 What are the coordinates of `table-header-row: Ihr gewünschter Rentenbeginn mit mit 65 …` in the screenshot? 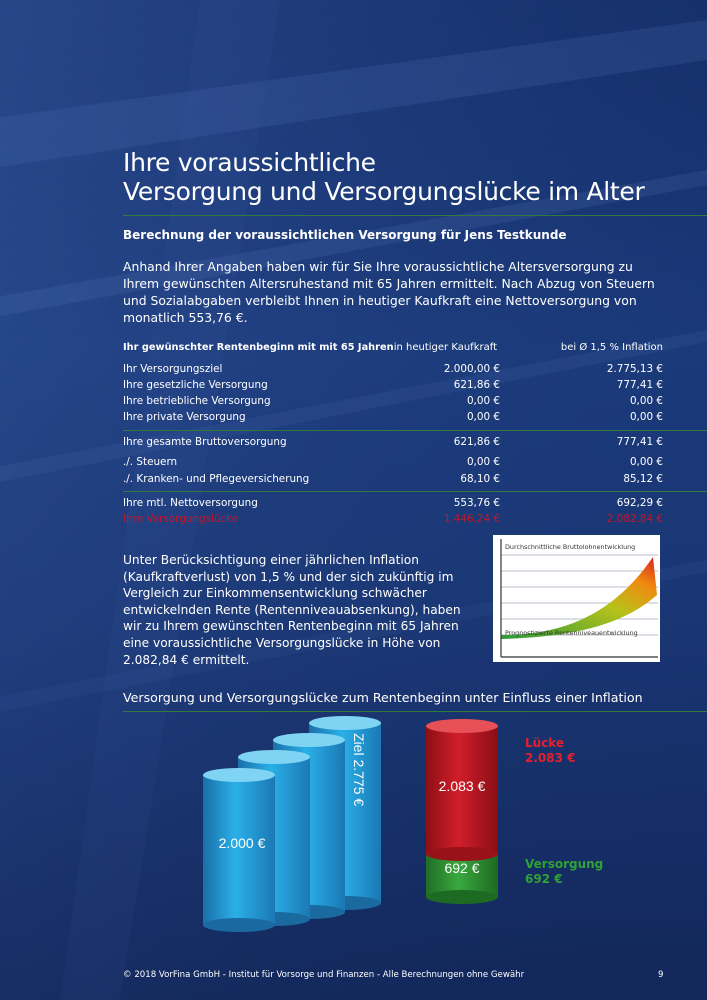 It's located at (393, 350).